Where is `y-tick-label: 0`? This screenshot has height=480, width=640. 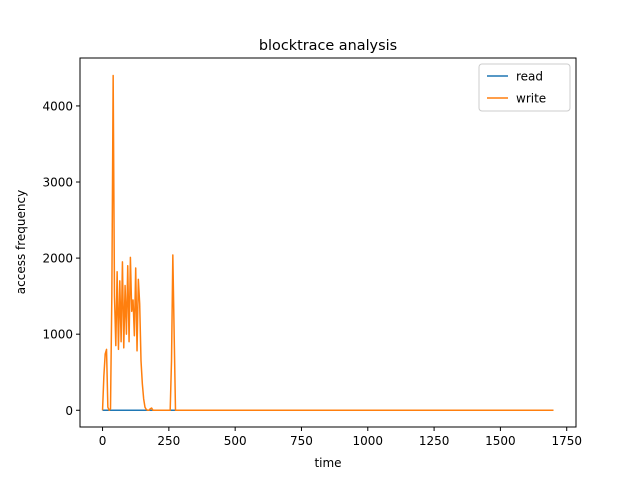 y-tick-label: 0 is located at coordinates (69, 411).